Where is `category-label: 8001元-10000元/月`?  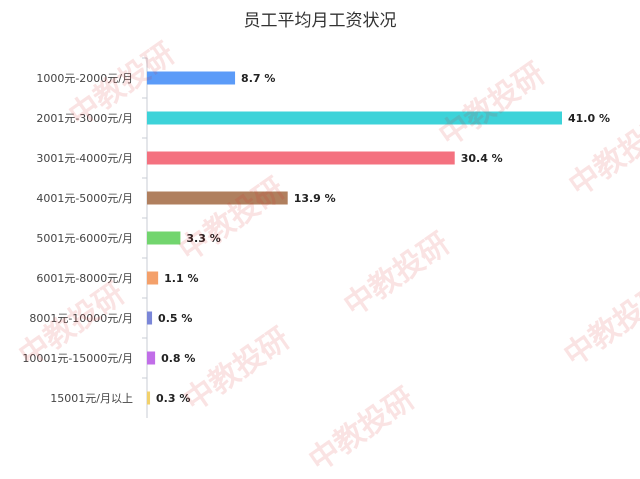
category-label: 8001元-10000元/月 is located at coordinates (81, 318).